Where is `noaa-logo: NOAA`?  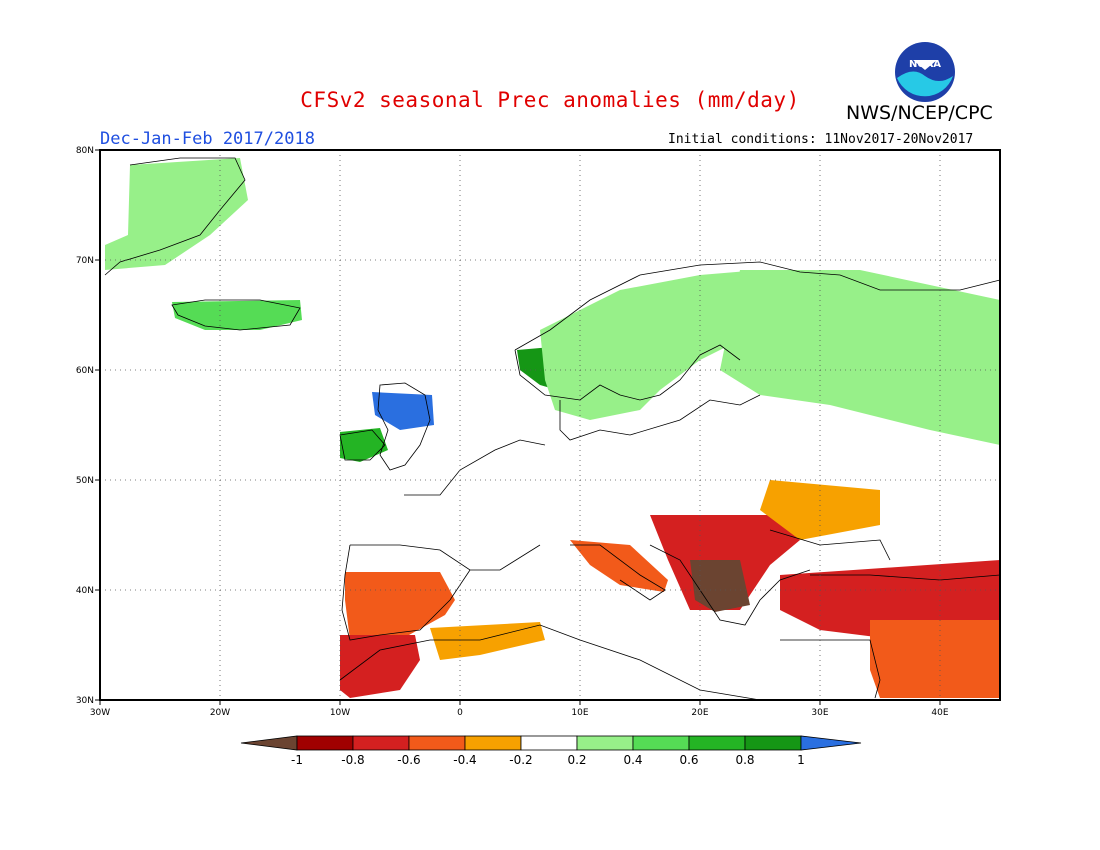
noaa-logo: NOAA is located at coordinates (925, 72).